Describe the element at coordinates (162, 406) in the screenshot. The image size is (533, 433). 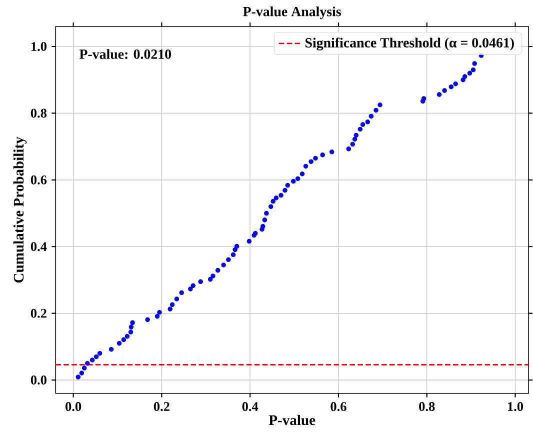
I see `x-tick-label: 0.2` at that location.